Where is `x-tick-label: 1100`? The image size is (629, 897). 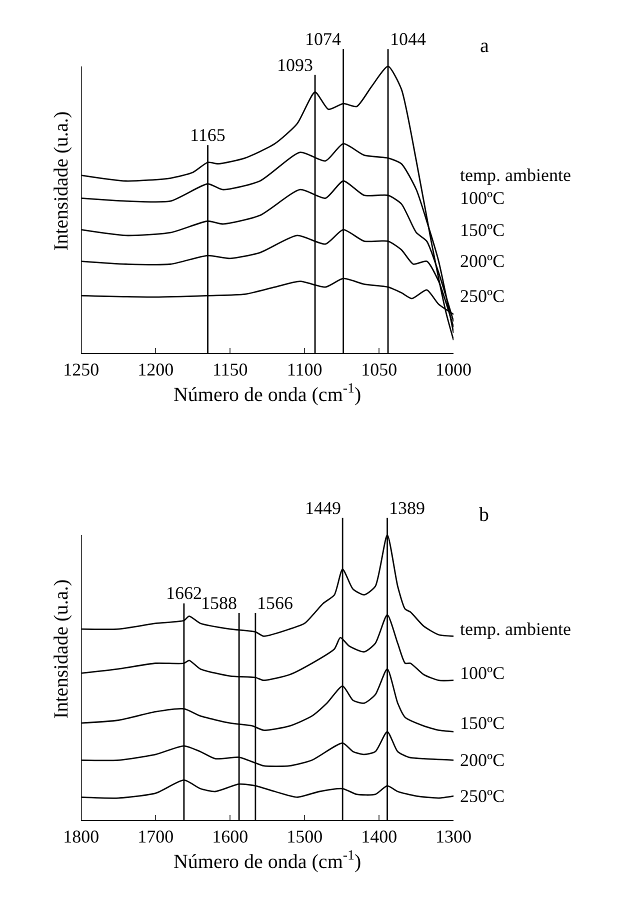 x-tick-label: 1100 is located at coordinates (304, 370).